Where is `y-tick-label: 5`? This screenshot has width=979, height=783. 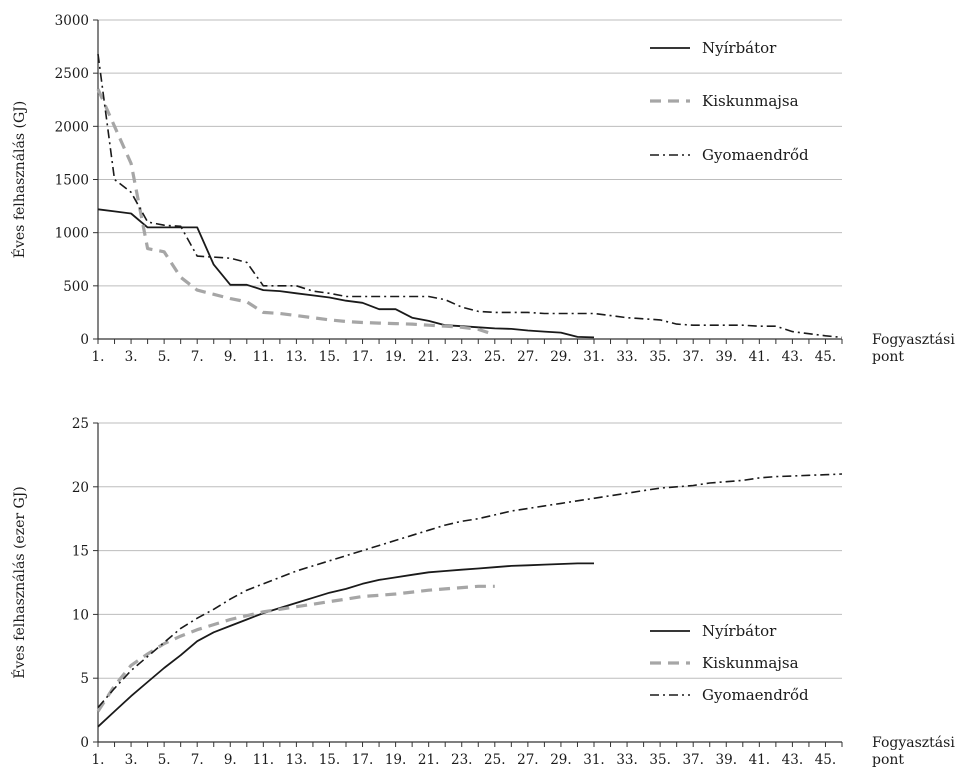 y-tick-label: 5 is located at coordinates (84, 679).